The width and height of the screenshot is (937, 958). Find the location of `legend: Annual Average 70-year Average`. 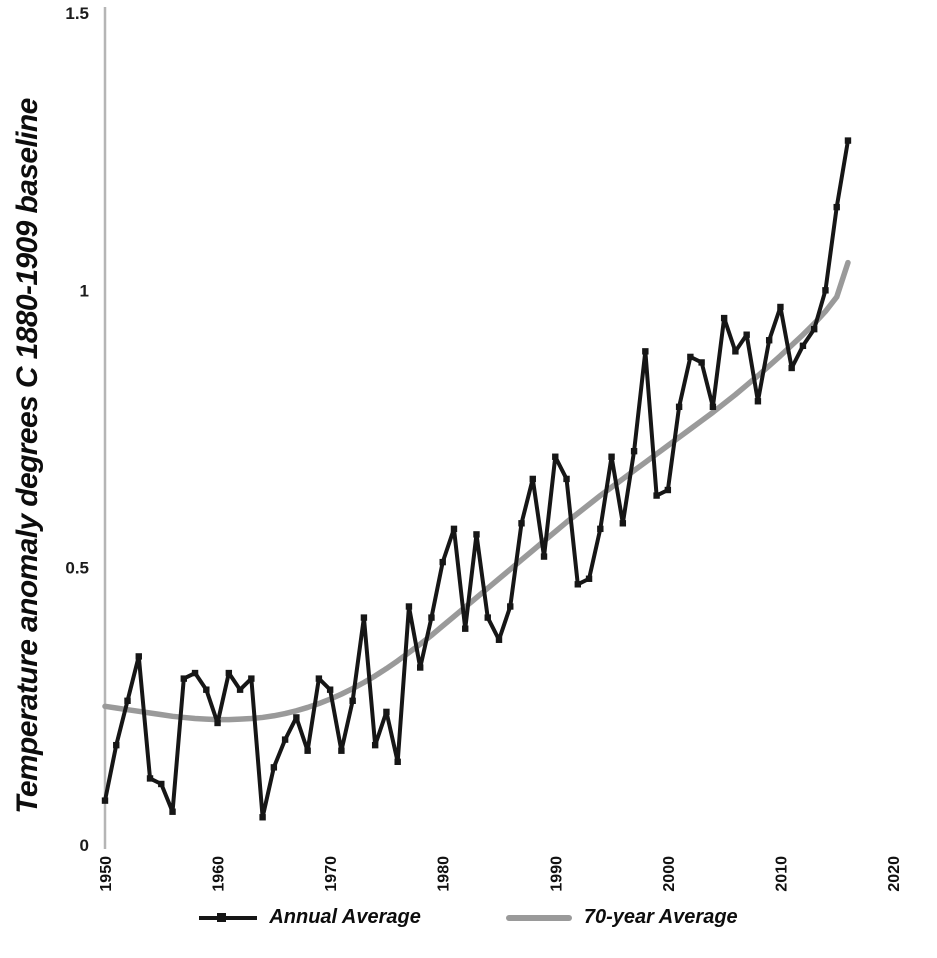

legend: Annual Average 70-year Average is located at coordinates (468, 917).